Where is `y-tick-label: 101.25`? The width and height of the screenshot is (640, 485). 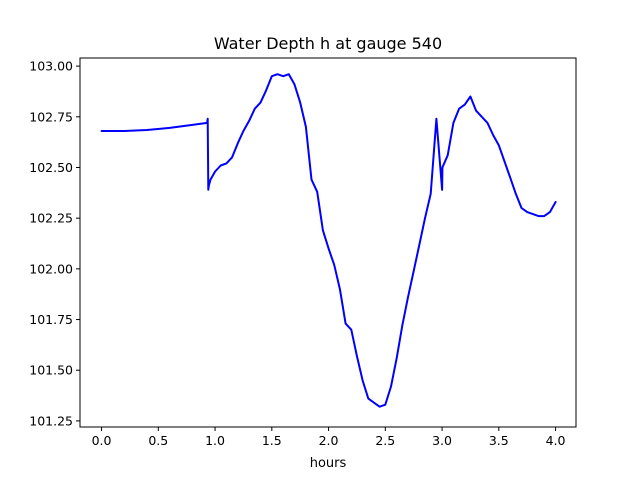
y-tick-label: 101.25 is located at coordinates (51, 420).